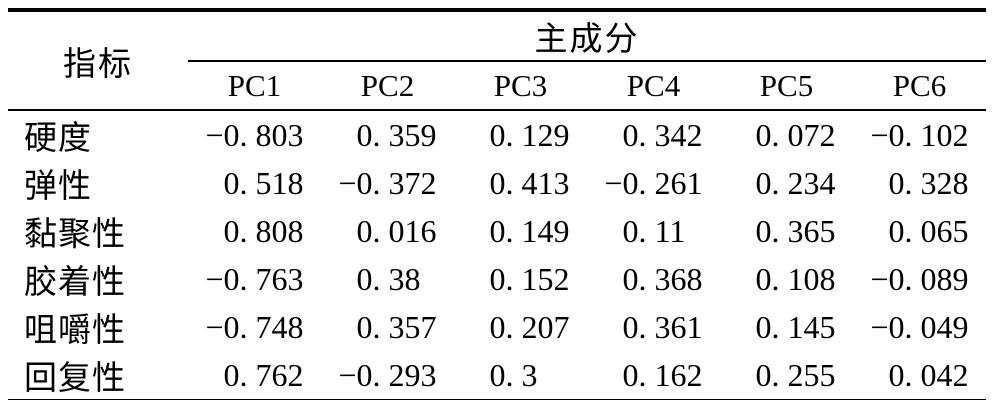 This screenshot has height=400, width=992. What do you see at coordinates (396, 326) in the screenshot?
I see `loading-value: 0. 357` at bounding box center [396, 326].